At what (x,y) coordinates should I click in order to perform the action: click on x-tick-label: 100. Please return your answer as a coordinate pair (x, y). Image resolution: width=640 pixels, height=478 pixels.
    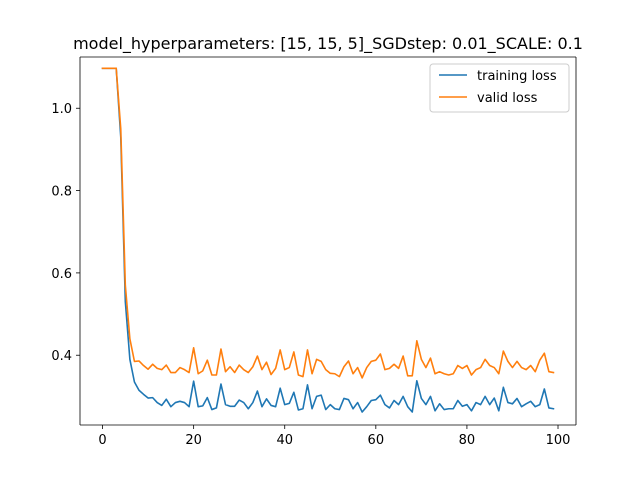
    Looking at the image, I should click on (558, 440).